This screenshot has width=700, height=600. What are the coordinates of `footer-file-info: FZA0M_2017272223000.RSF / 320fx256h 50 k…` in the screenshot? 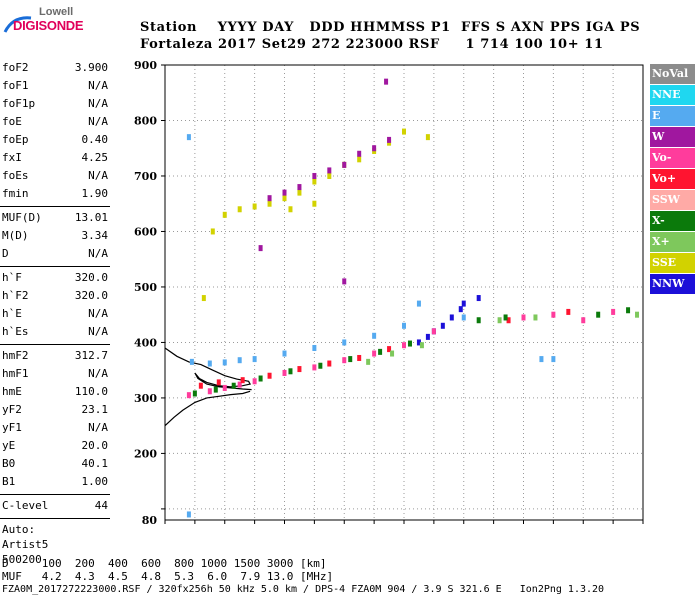 It's located at (303, 589).